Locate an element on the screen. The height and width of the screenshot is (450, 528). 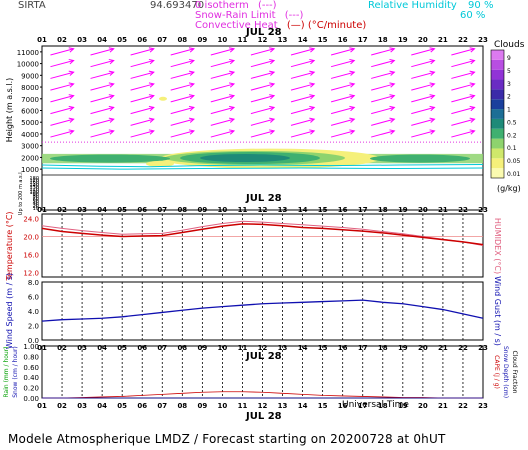
humidex-series-line is located at coordinates (262, 233).